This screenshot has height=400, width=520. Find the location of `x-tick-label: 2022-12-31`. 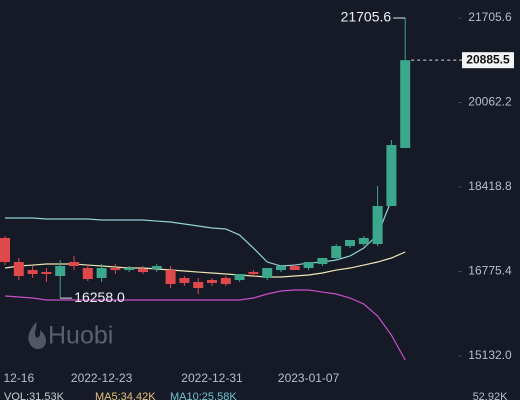

x-tick-label: 2022-12-31 is located at coordinates (212, 378).